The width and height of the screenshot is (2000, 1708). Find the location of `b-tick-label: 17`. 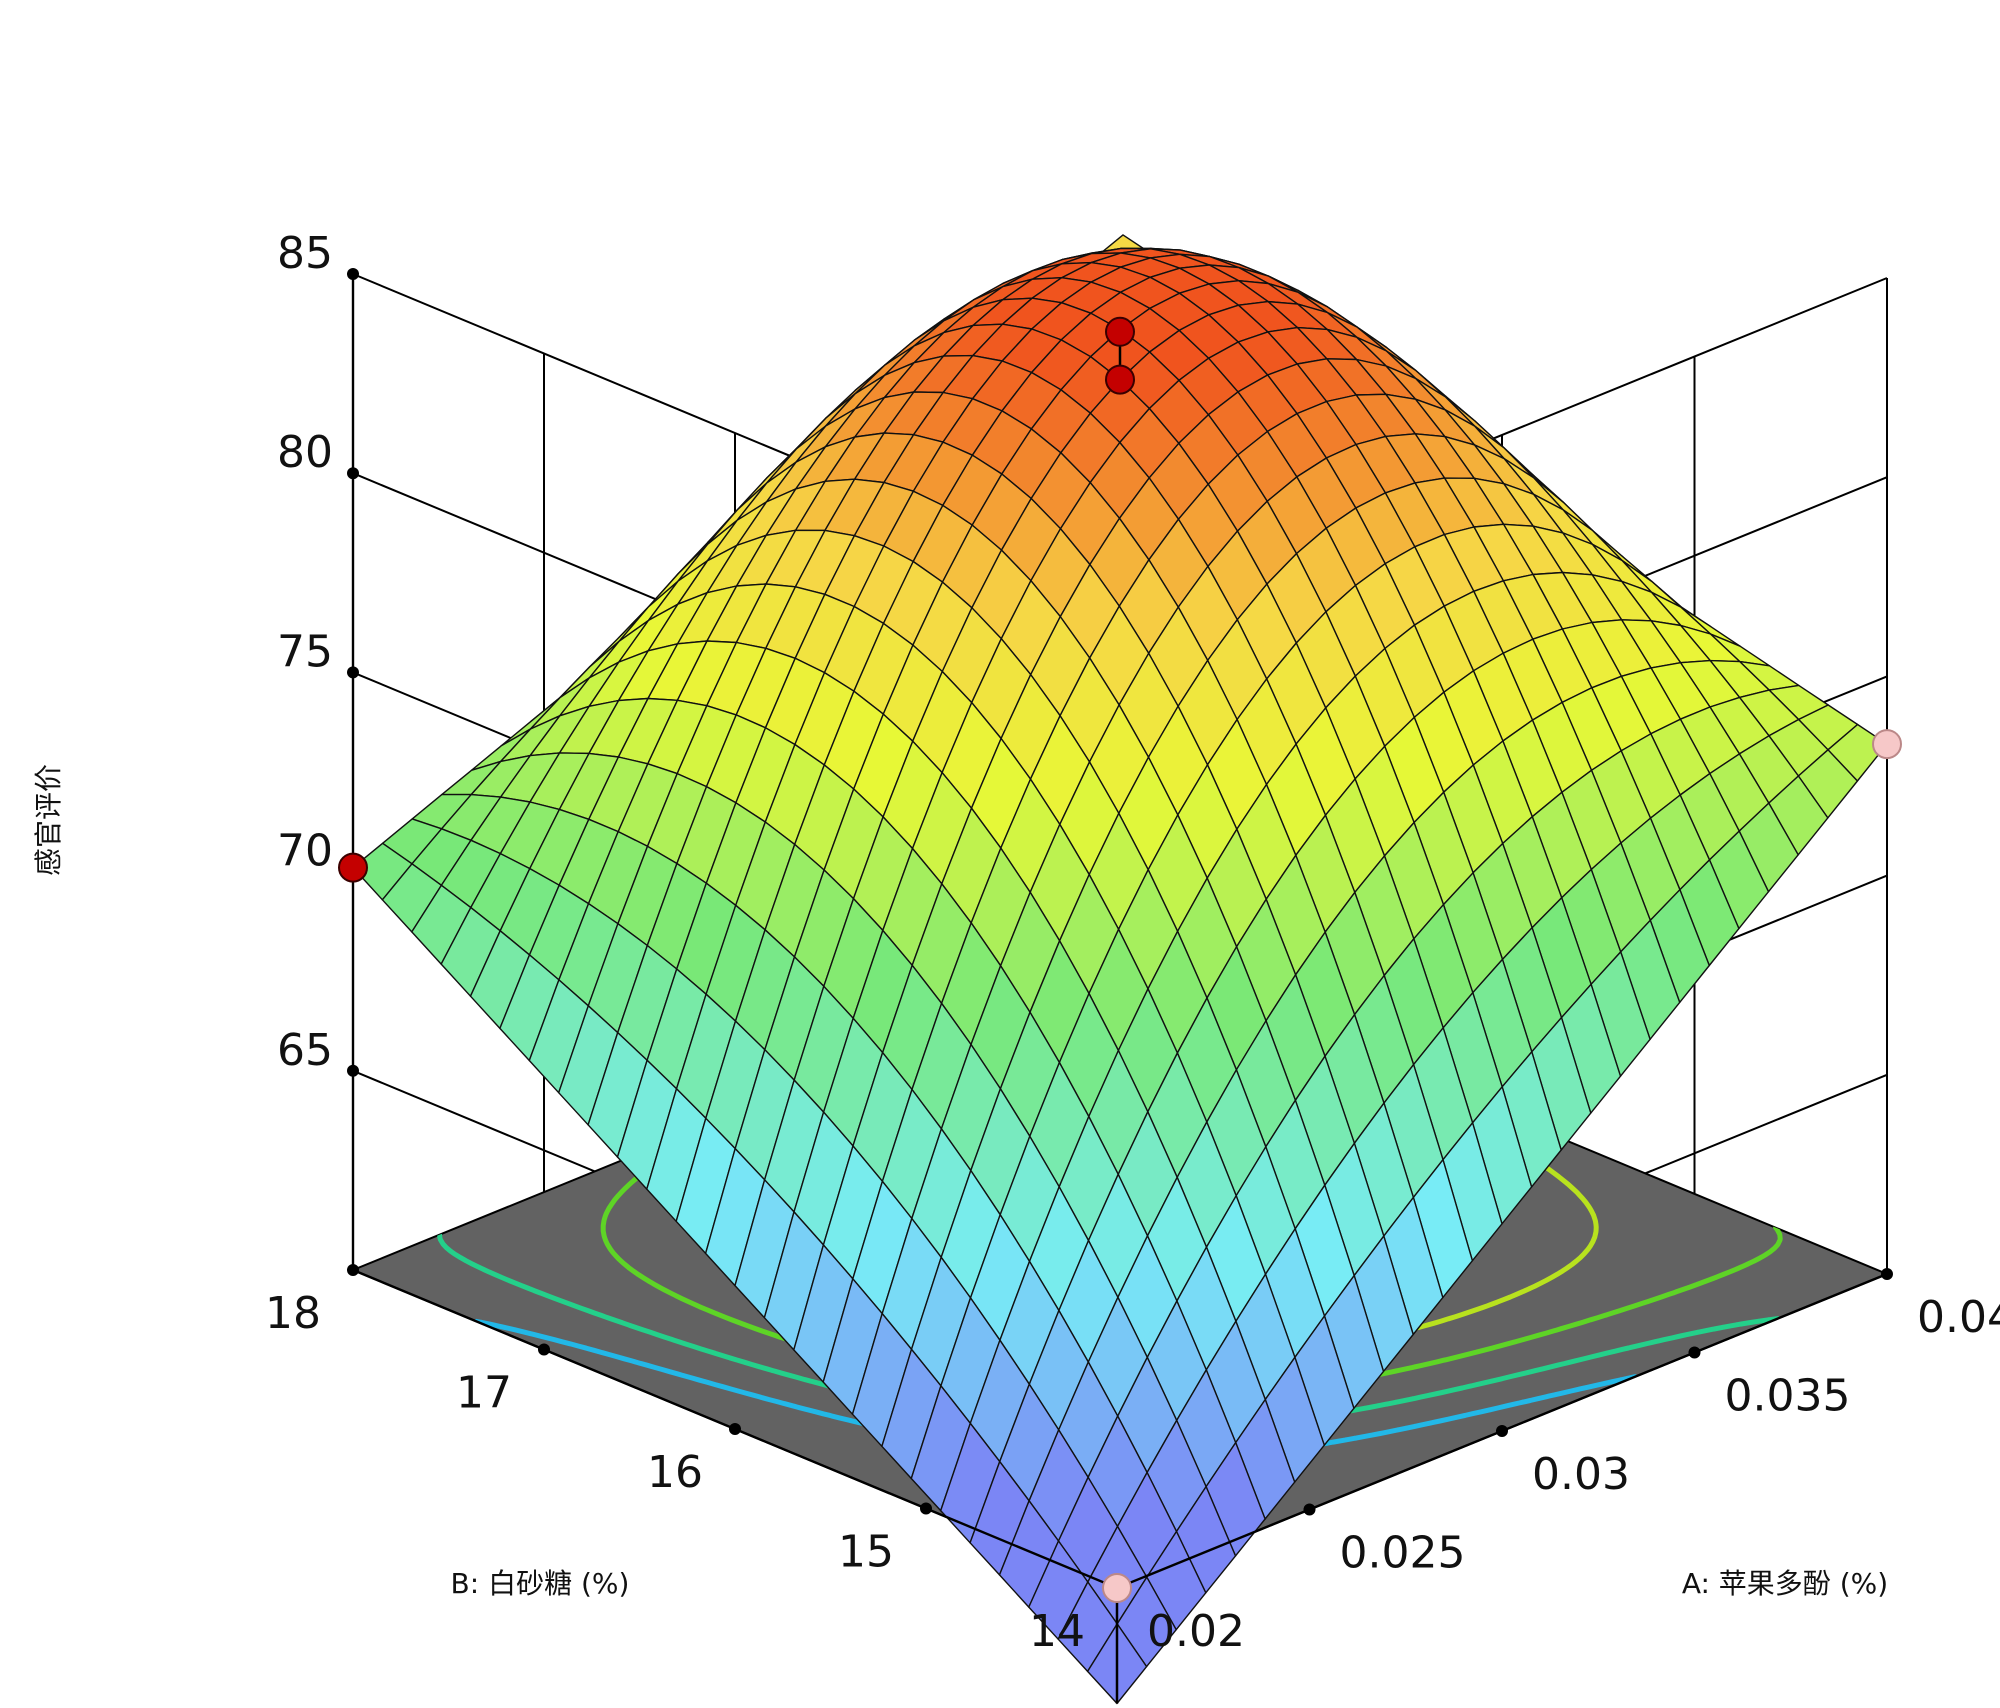

b-tick-label: 17 is located at coordinates (484, 1393).